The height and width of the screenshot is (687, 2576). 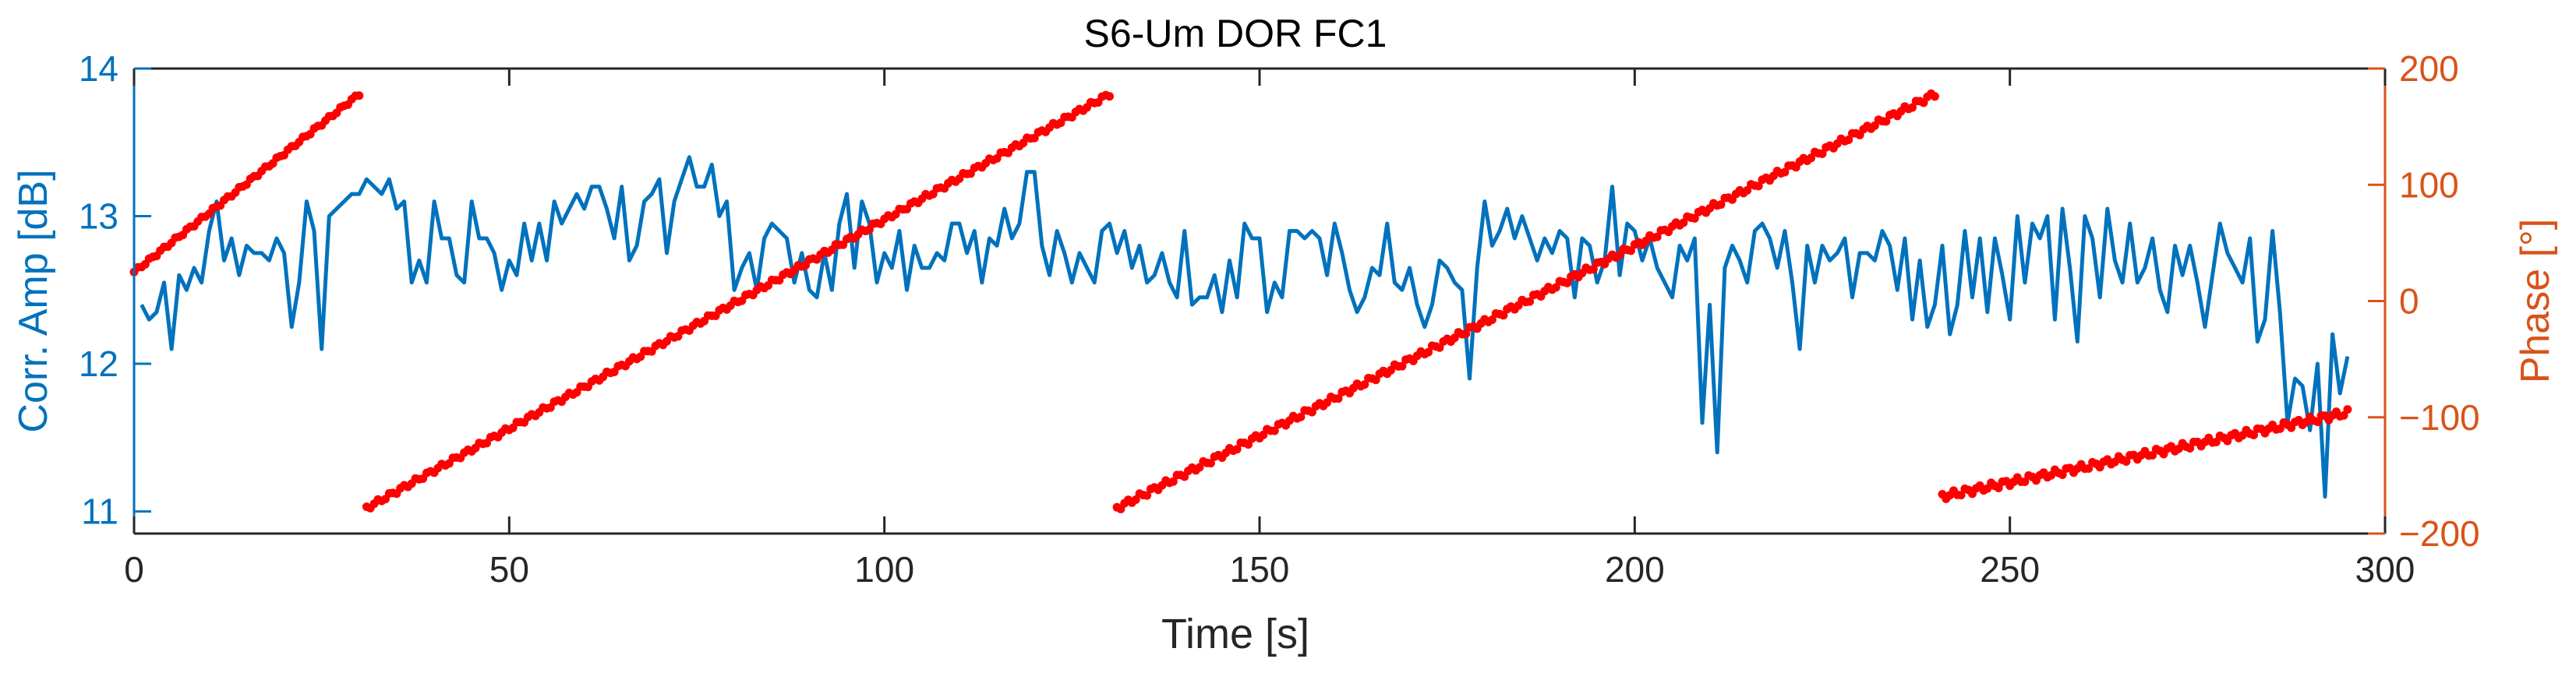 What do you see at coordinates (2439, 533) in the screenshot?
I see `y-right-tick-label: −200` at bounding box center [2439, 533].